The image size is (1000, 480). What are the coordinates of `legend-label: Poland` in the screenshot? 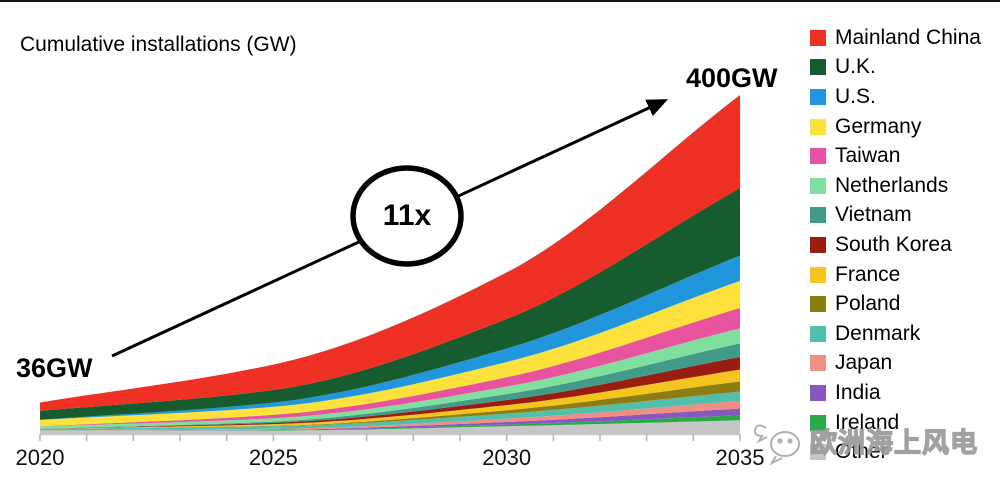 It's located at (868, 304).